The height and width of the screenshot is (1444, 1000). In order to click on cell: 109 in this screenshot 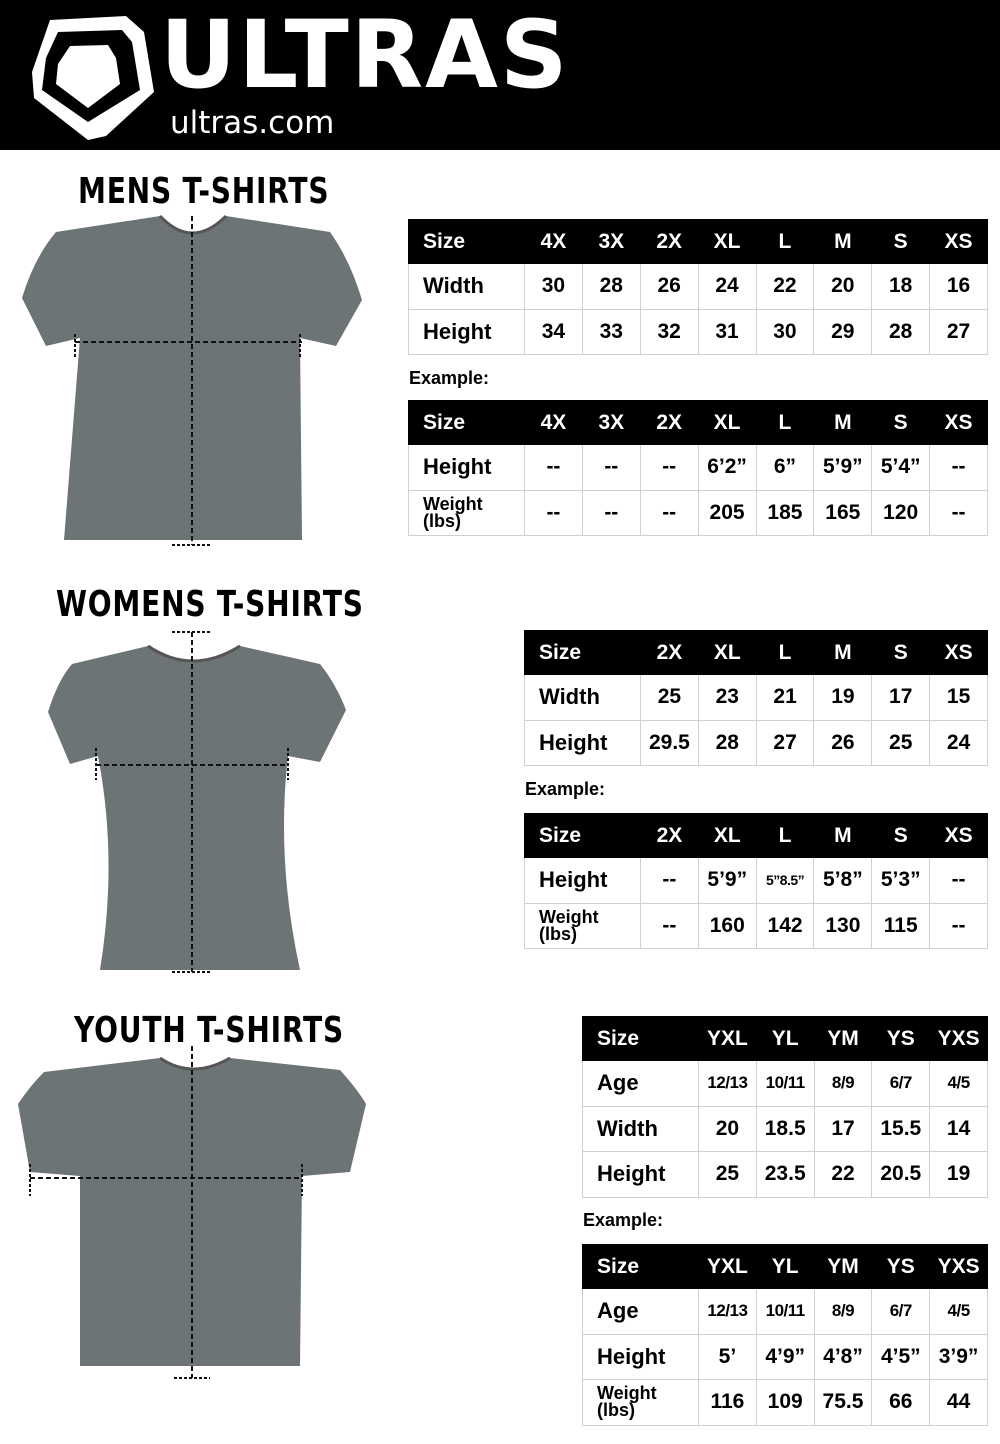, I will do `click(785, 1402)`.